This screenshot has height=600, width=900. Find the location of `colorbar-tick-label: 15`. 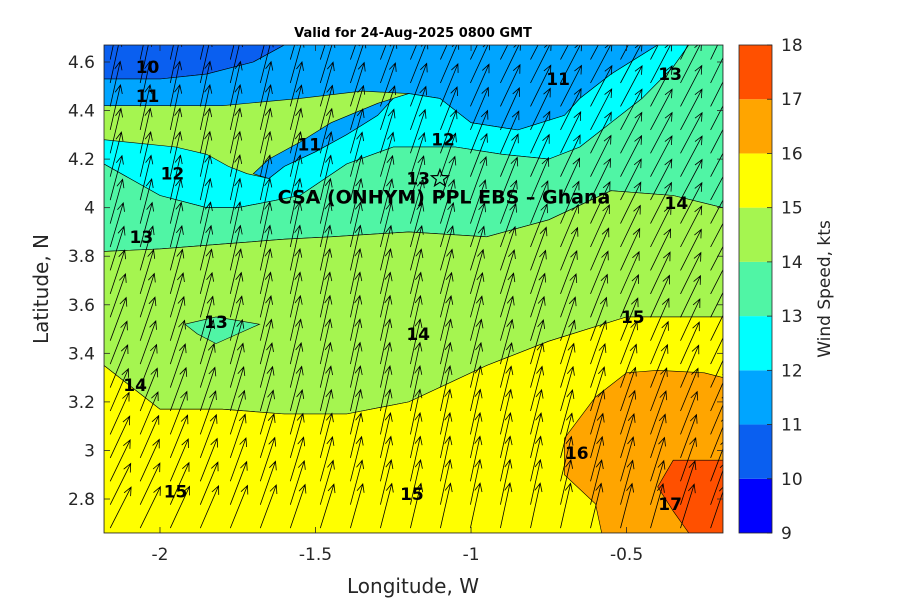

colorbar-tick-label: 15 is located at coordinates (792, 209).